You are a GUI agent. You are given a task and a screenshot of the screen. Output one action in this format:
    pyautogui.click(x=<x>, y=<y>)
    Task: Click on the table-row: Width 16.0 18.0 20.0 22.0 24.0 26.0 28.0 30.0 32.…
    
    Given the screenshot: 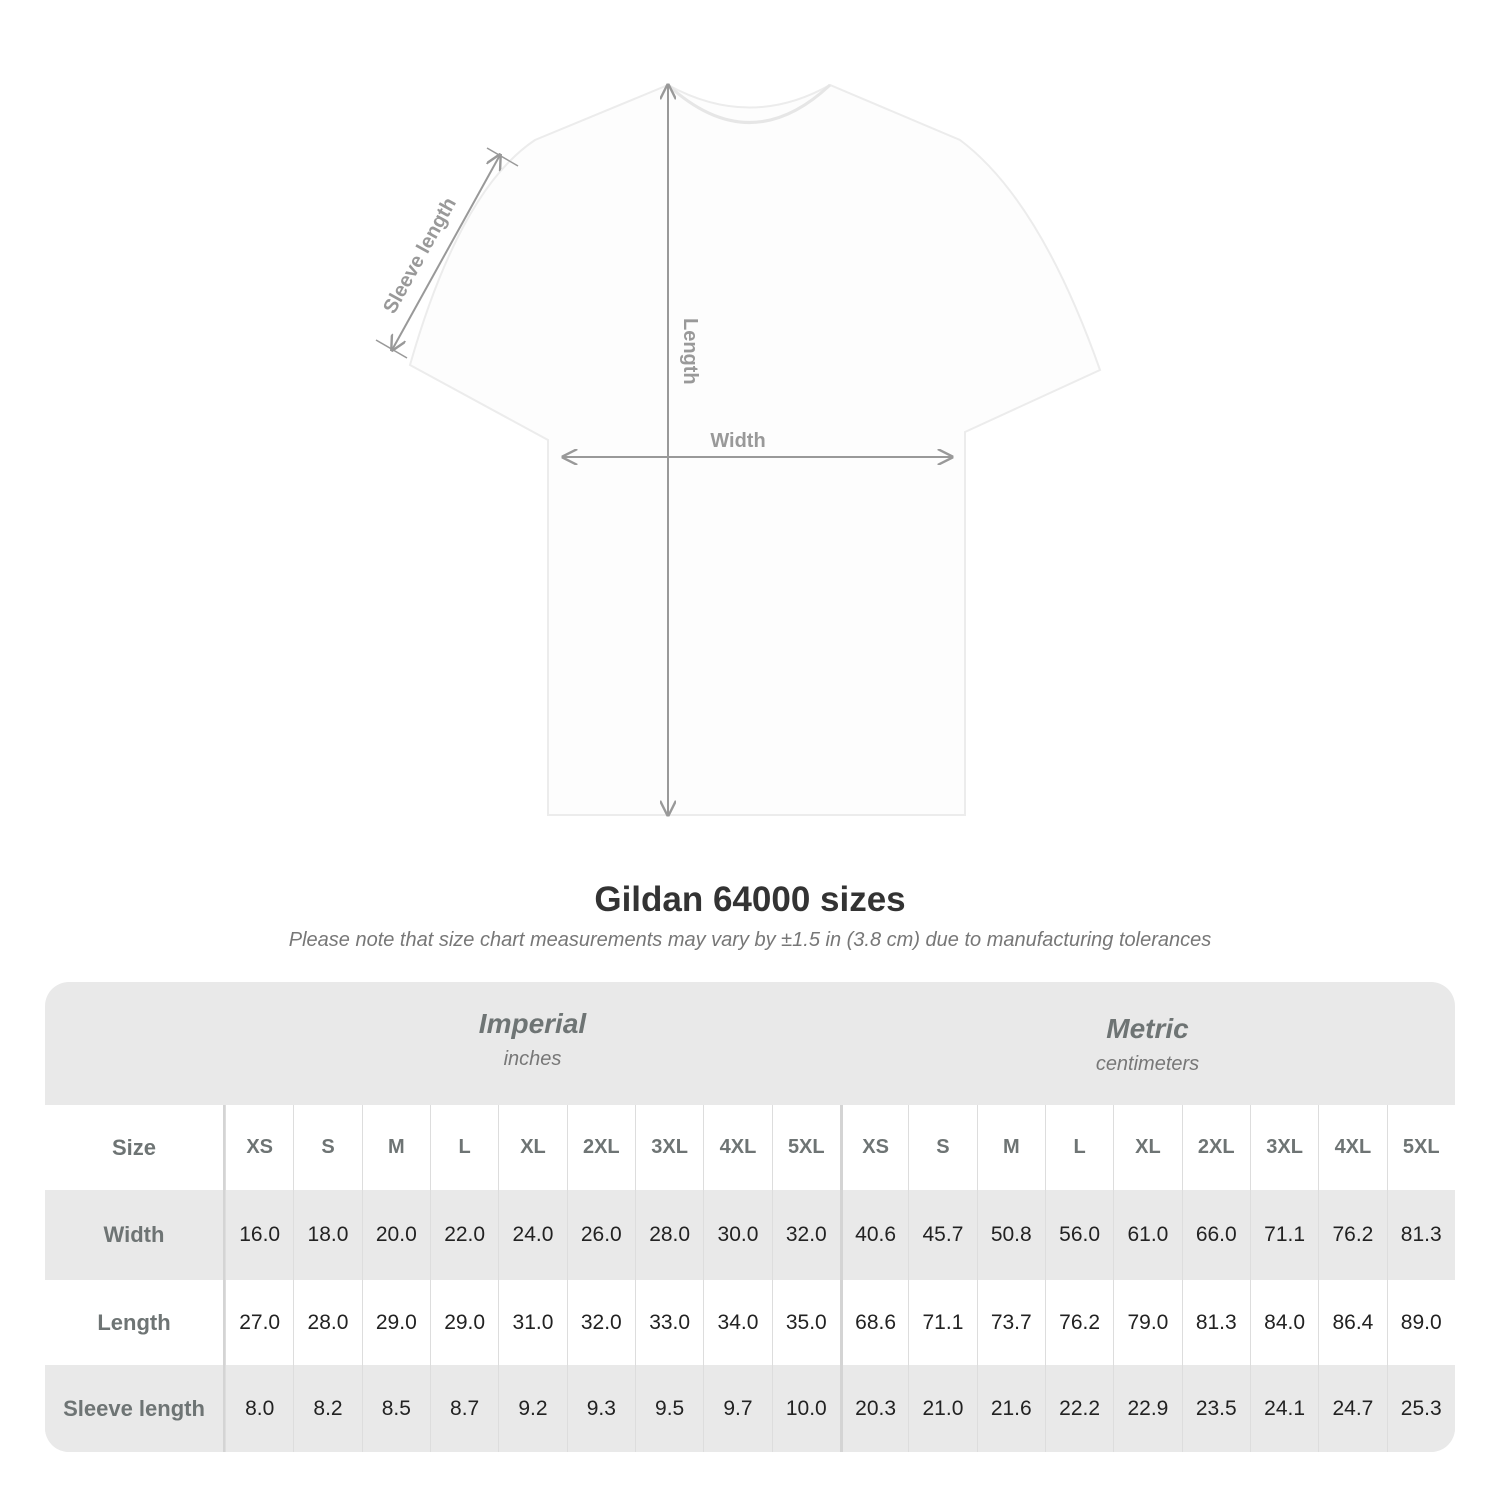 What is the action you would take?
    pyautogui.click(x=750, y=1235)
    